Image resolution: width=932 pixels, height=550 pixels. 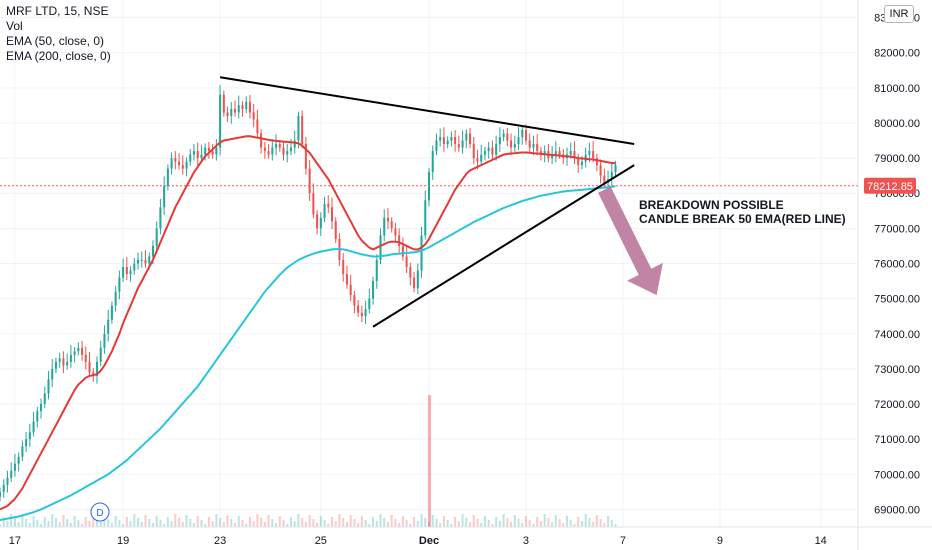 What do you see at coordinates (427, 111) in the screenshot?
I see `trendline` at bounding box center [427, 111].